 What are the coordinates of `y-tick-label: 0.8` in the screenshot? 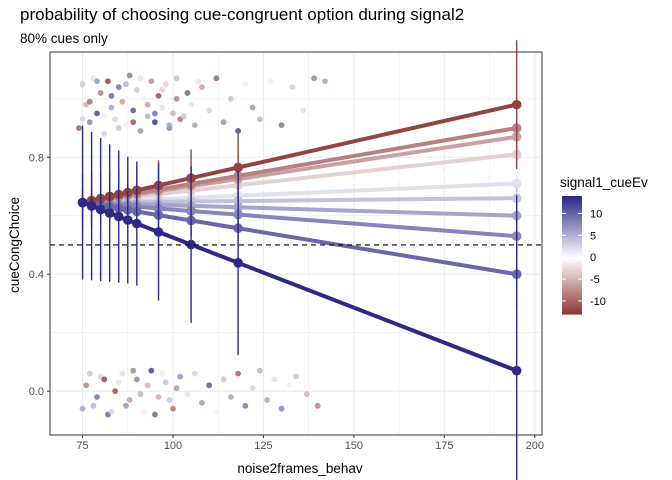 It's located at (36, 158).